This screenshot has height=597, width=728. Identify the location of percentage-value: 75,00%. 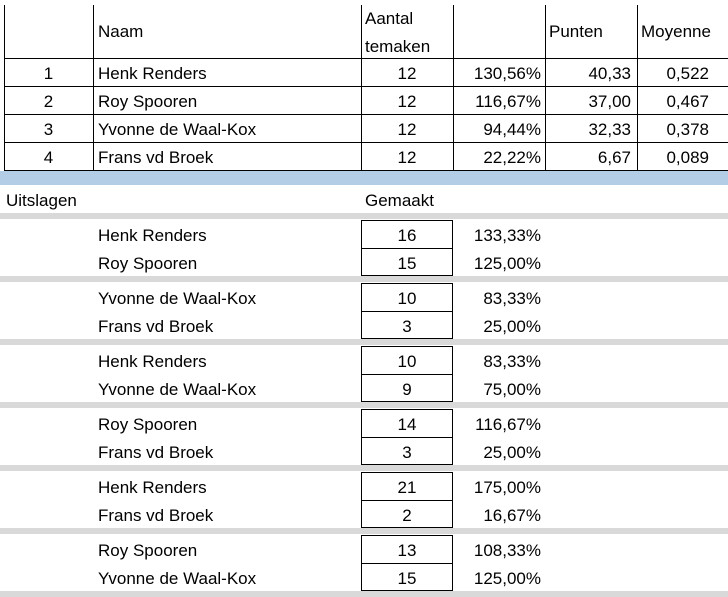
(512, 389).